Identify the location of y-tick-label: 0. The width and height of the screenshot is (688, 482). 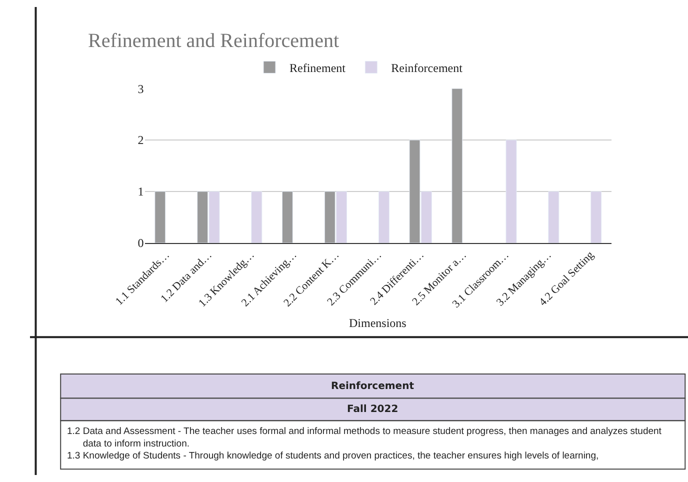
(141, 243).